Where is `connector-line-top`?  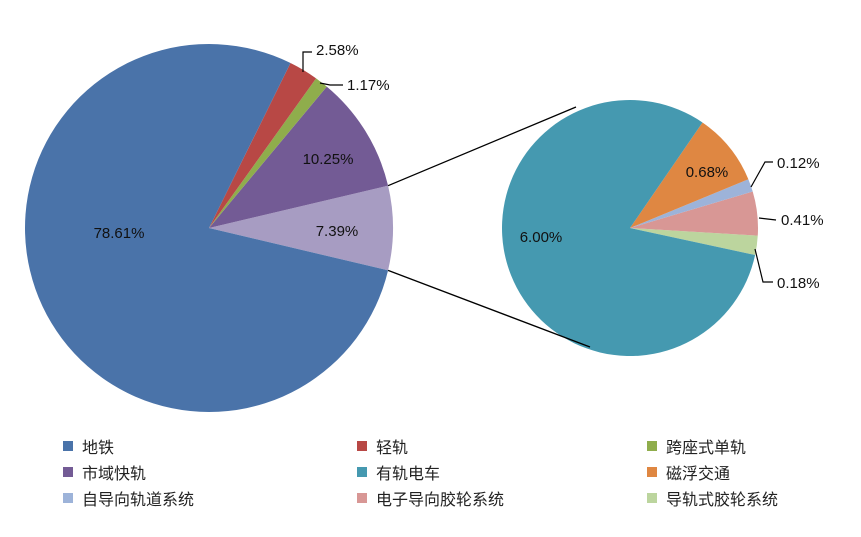 connector-line-top is located at coordinates (482, 146).